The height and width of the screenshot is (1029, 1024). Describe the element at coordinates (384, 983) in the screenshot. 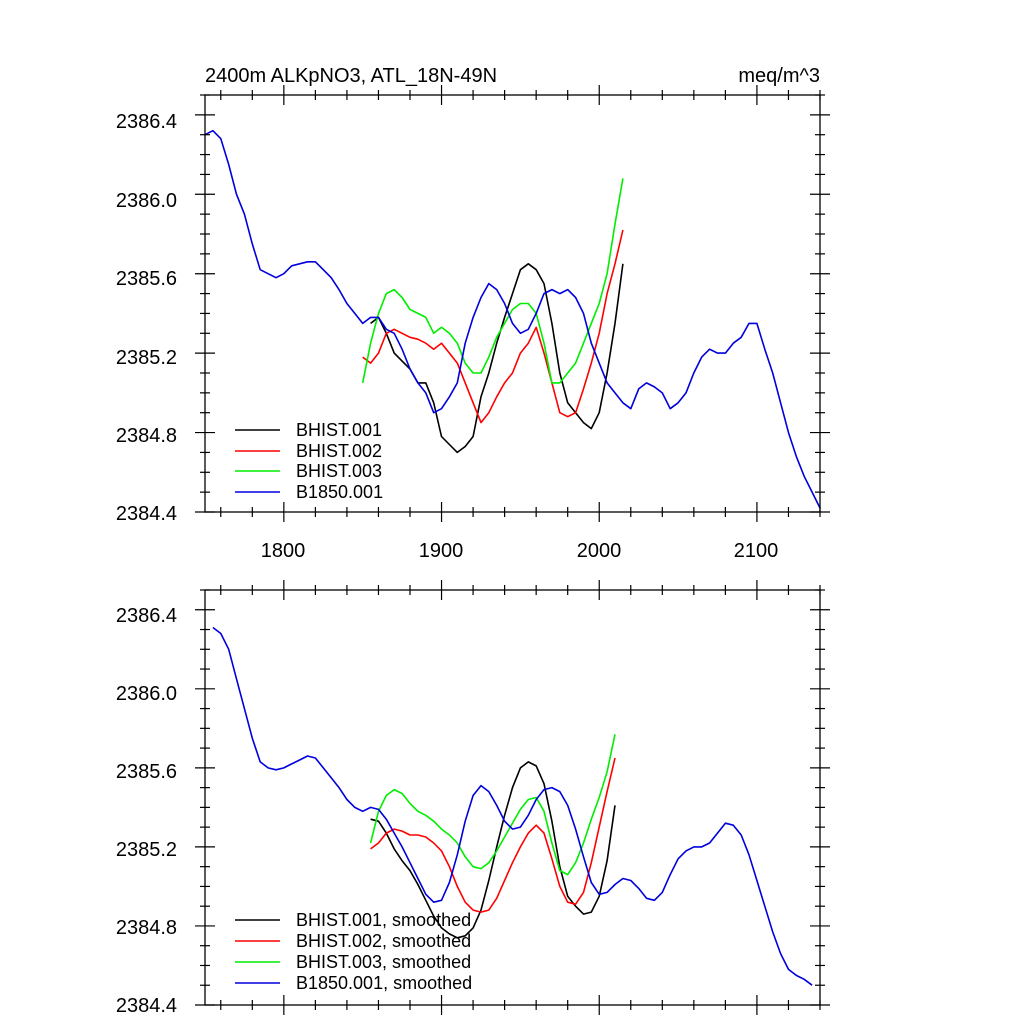

I see `legend-label-b1850-001-smoothed: B1850.001, smoothed` at that location.